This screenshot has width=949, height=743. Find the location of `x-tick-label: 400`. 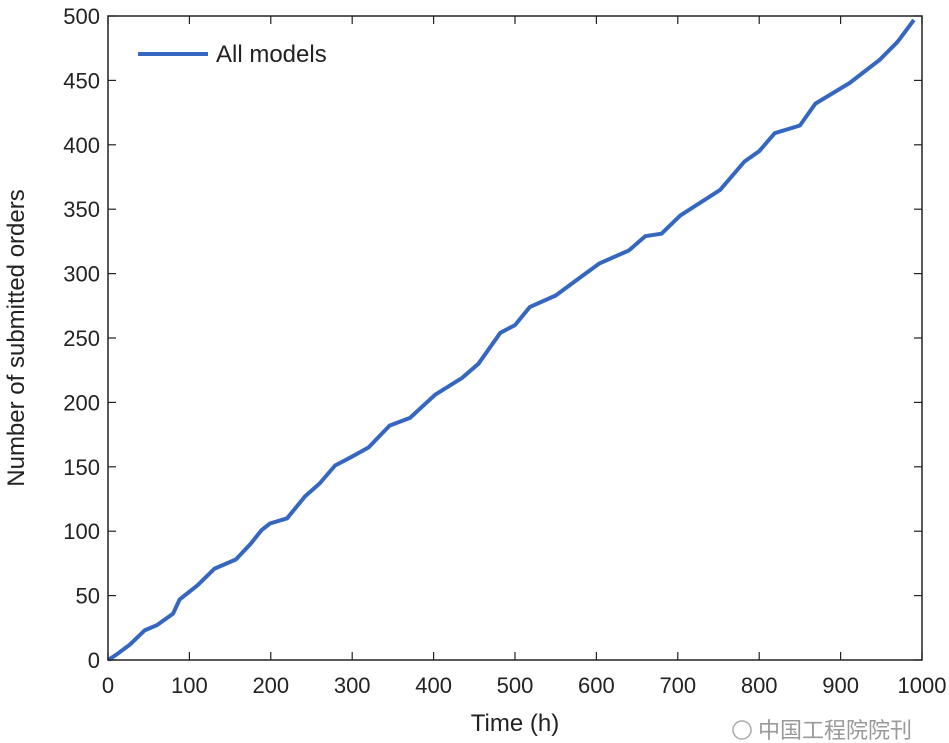

x-tick-label: 400 is located at coordinates (433, 685).